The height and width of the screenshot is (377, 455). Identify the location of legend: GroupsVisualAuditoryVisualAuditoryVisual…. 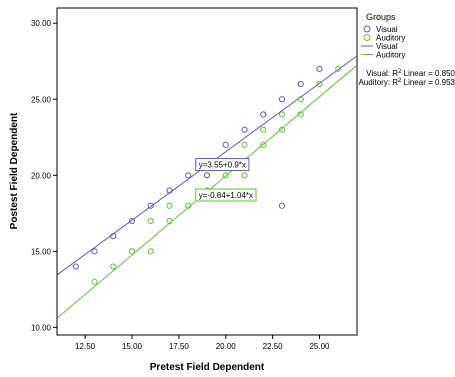
(406, 49).